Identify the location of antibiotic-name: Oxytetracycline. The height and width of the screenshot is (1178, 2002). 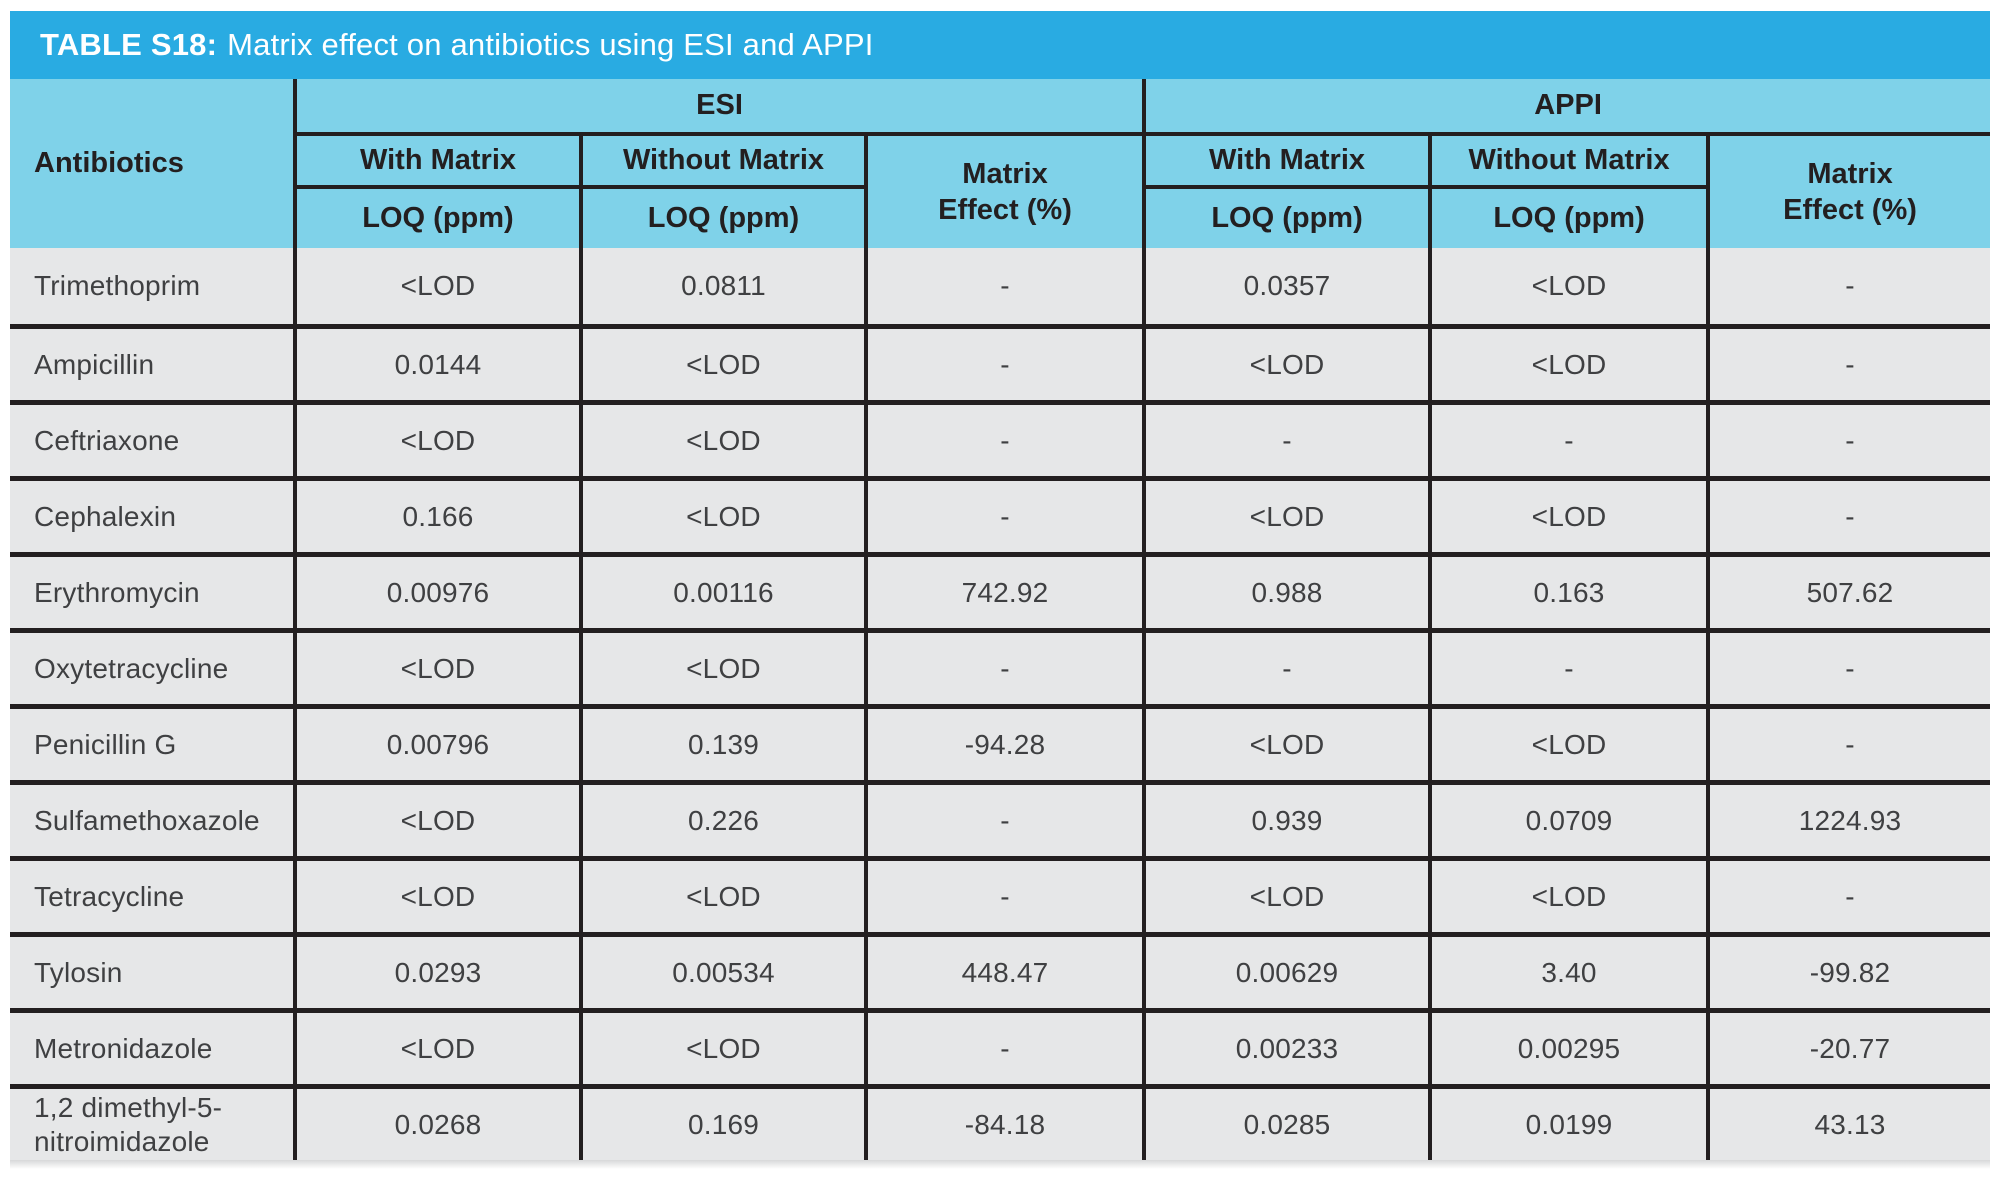
(153, 666).